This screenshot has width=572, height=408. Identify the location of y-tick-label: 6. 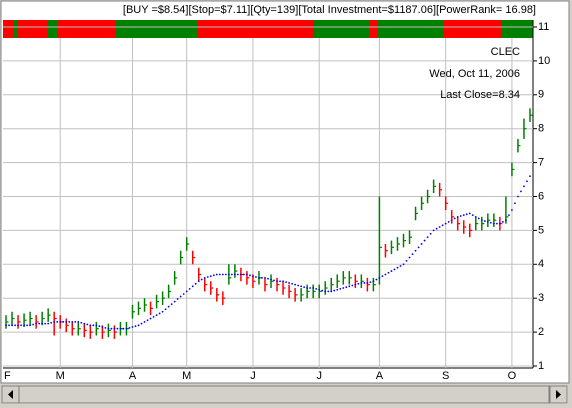
(541, 196).